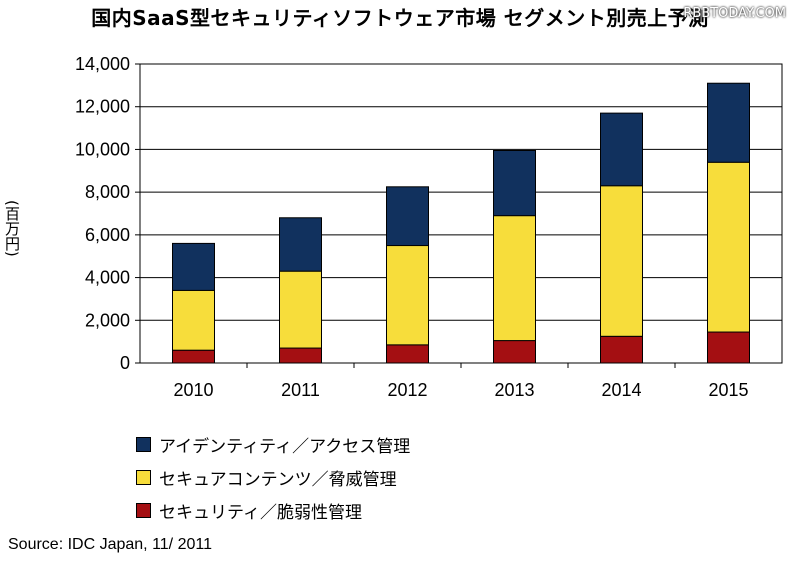 The height and width of the screenshot is (562, 800). What do you see at coordinates (621, 390) in the screenshot?
I see `x-tick-label: 2014` at bounding box center [621, 390].